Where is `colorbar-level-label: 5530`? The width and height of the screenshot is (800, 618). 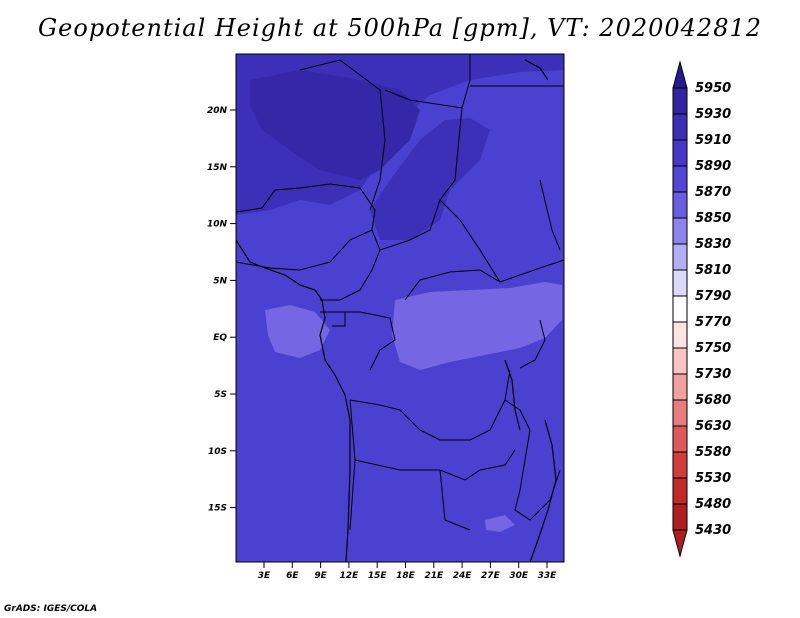 colorbar-level-label: 5530 is located at coordinates (713, 478).